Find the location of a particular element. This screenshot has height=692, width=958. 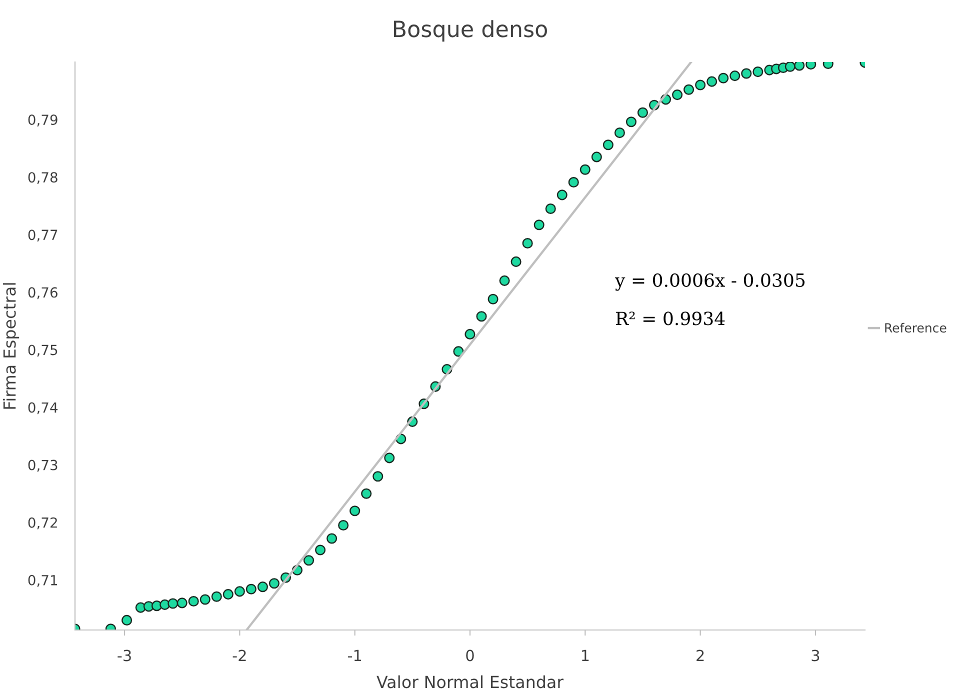

y-axis-title: Firma Espectral is located at coordinates (11, 346).